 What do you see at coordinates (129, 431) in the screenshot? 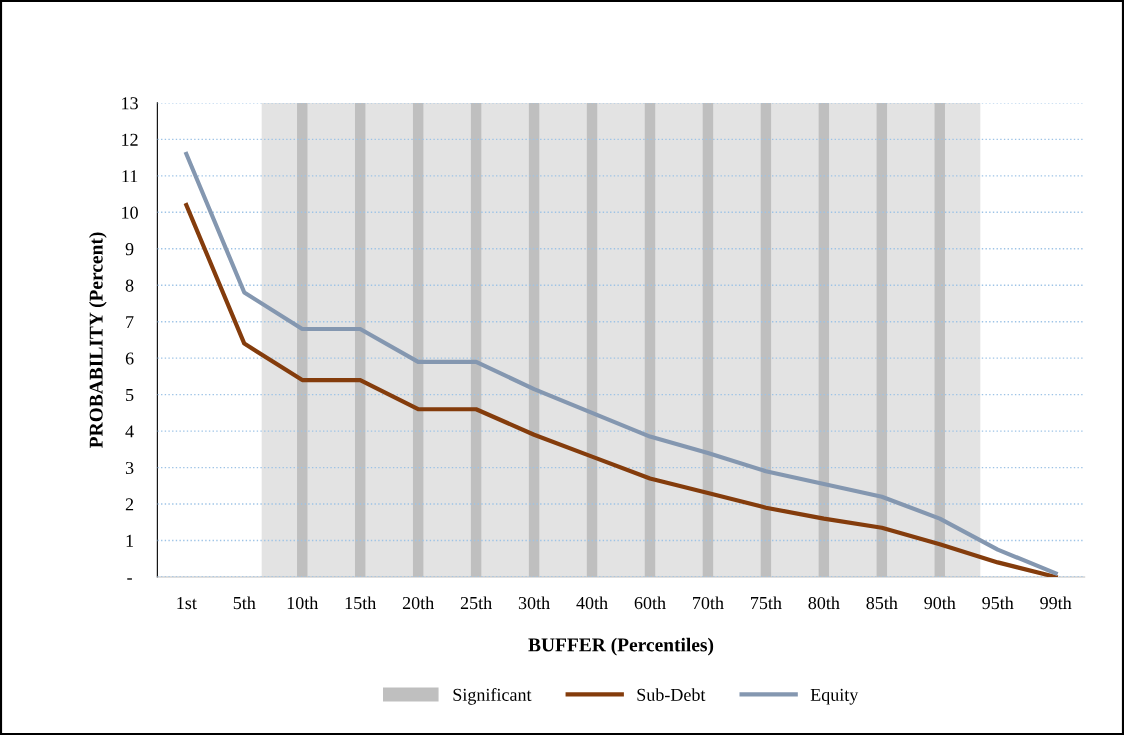
I see `y-tick-label: 4` at bounding box center [129, 431].